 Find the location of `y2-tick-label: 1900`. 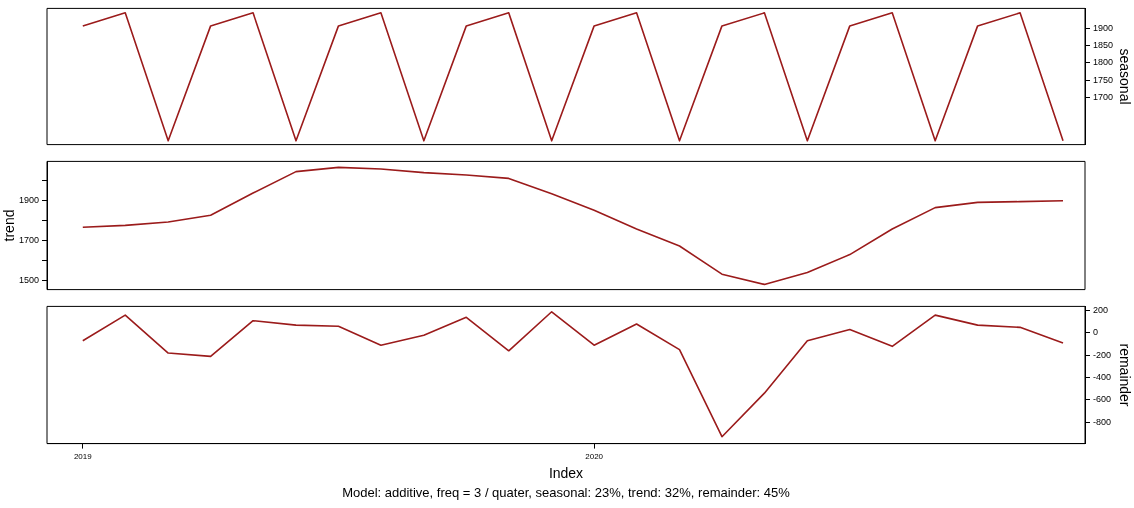

y2-tick-label: 1900 is located at coordinates (1103, 28).